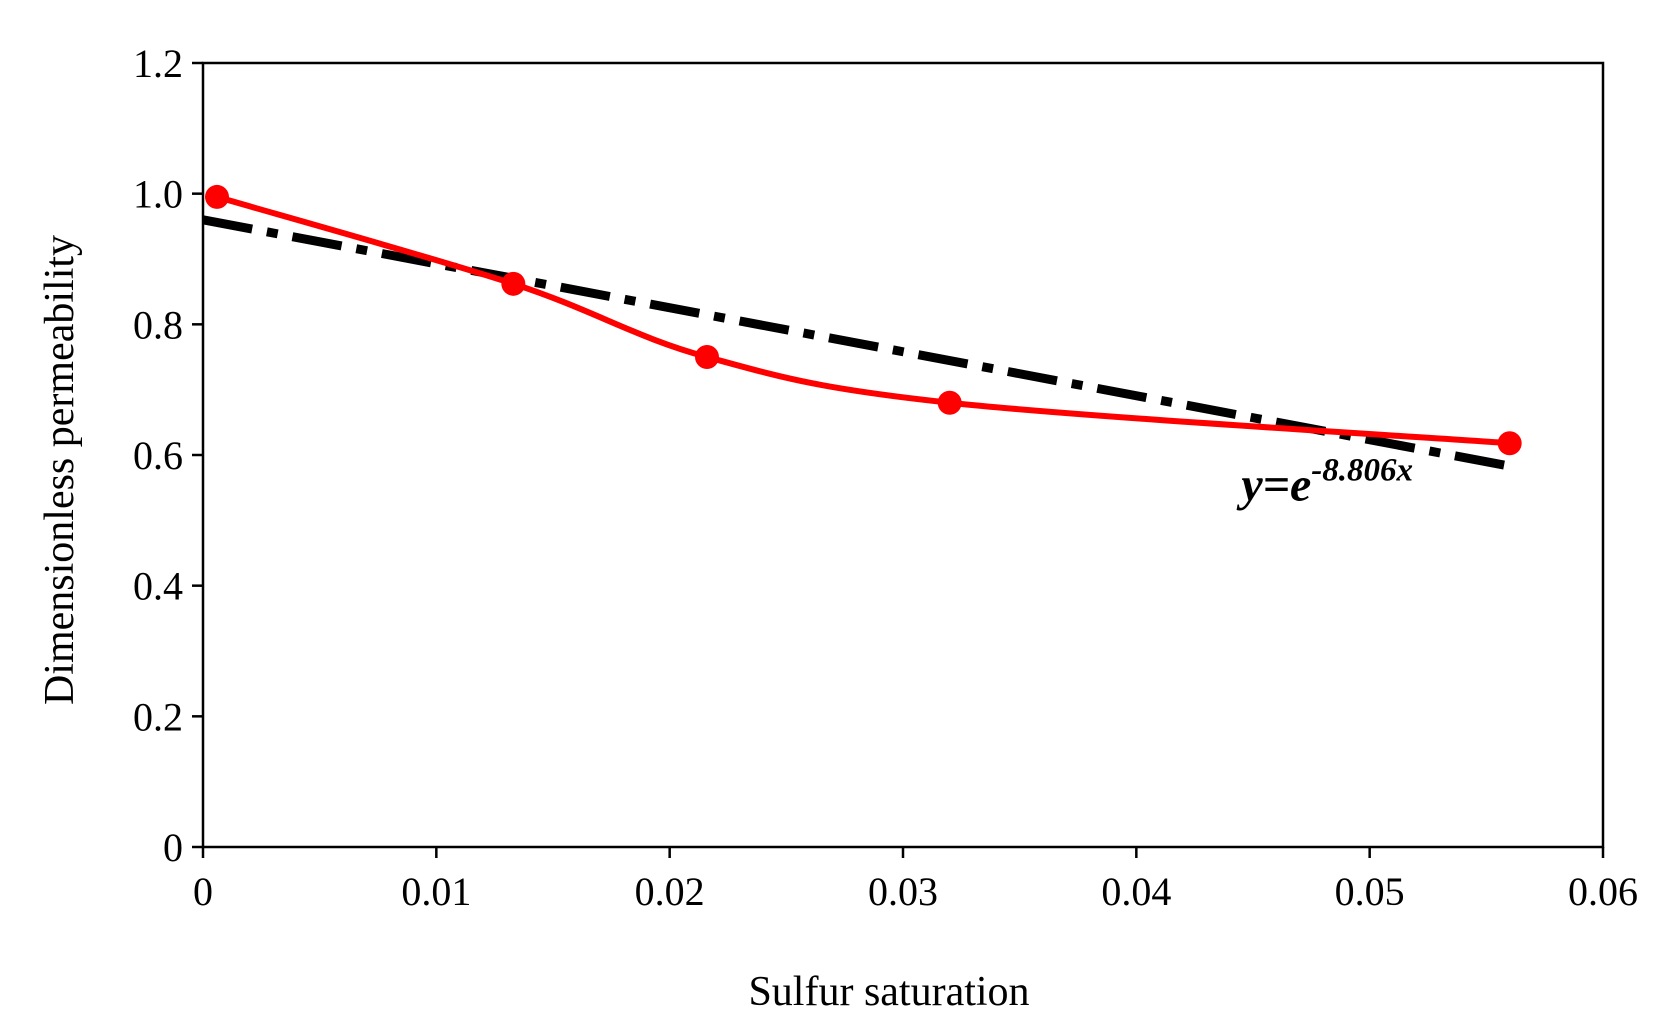 This screenshot has width=1679, height=1026. I want to click on x-tick-label: 0.01, so click(436, 891).